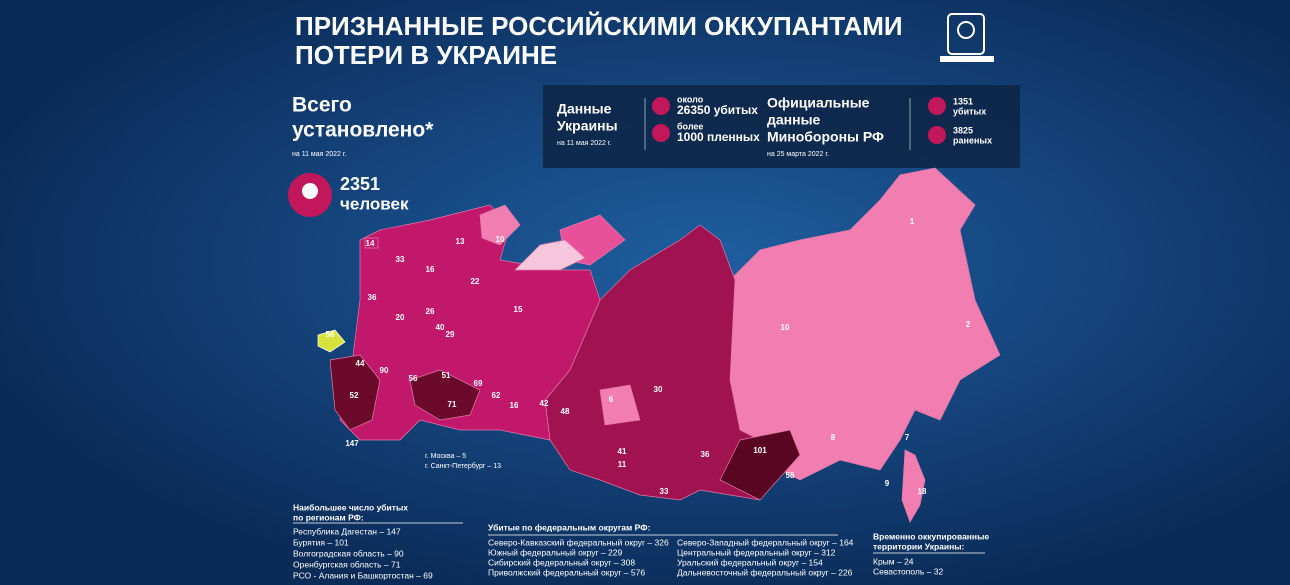  What do you see at coordinates (756, 552) in the screenshot?
I see `list-item: Центральный федеральный округ – 312` at bounding box center [756, 552].